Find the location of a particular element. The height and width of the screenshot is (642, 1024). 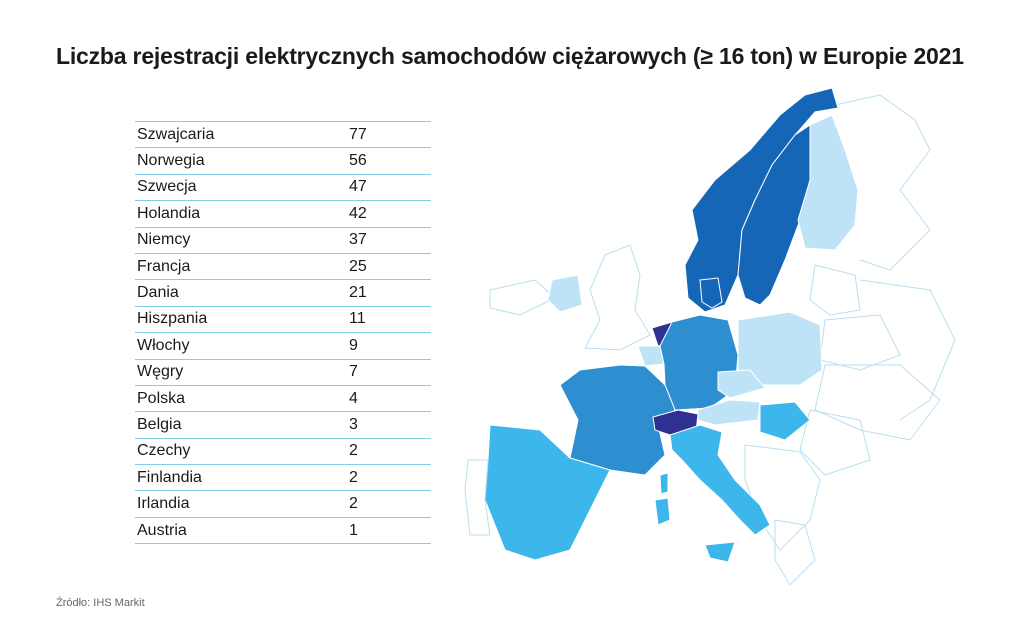

country-name: Dania is located at coordinates (158, 293).